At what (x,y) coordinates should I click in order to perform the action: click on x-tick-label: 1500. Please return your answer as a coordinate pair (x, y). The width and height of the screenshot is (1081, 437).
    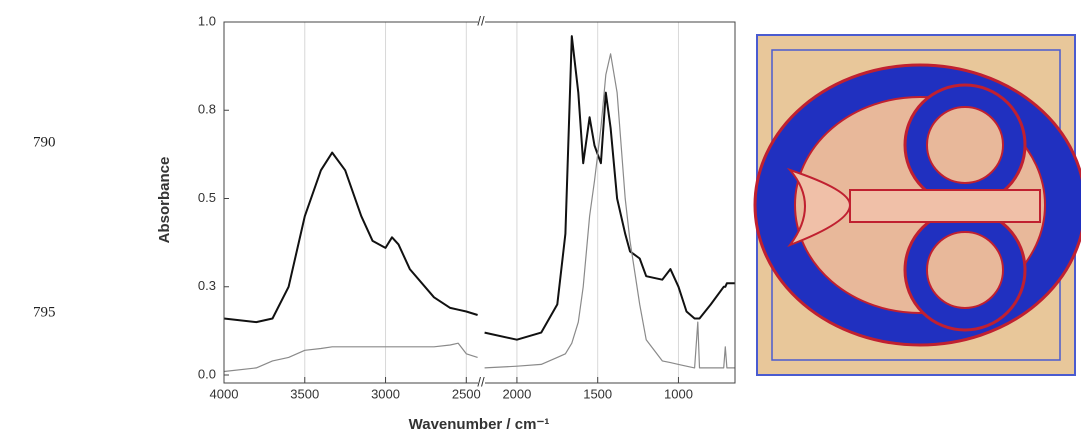
    Looking at the image, I should click on (597, 393).